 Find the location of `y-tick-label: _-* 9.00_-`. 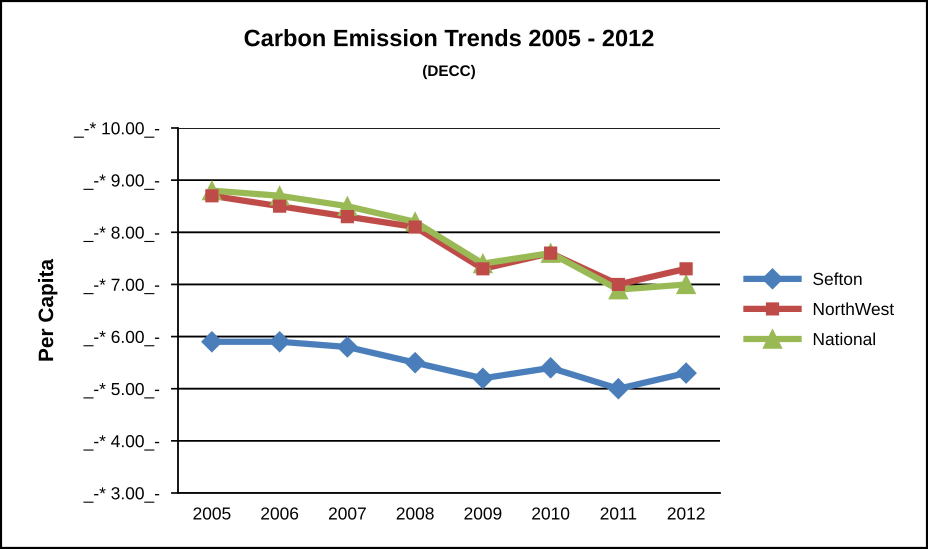

y-tick-label: _-* 9.00_- is located at coordinates (121, 182).